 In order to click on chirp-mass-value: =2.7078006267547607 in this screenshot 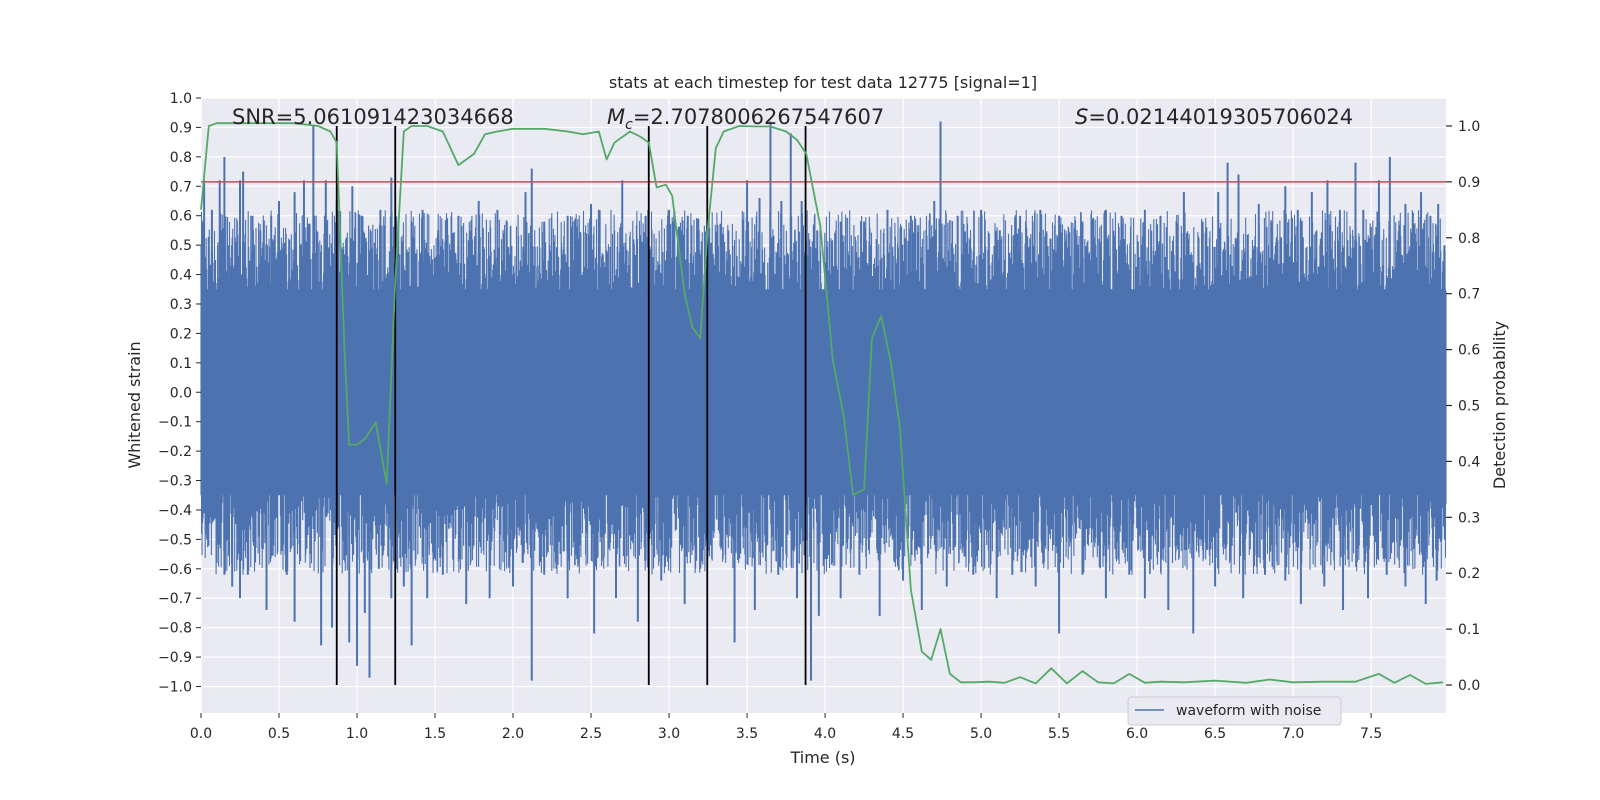, I will do `click(758, 117)`.